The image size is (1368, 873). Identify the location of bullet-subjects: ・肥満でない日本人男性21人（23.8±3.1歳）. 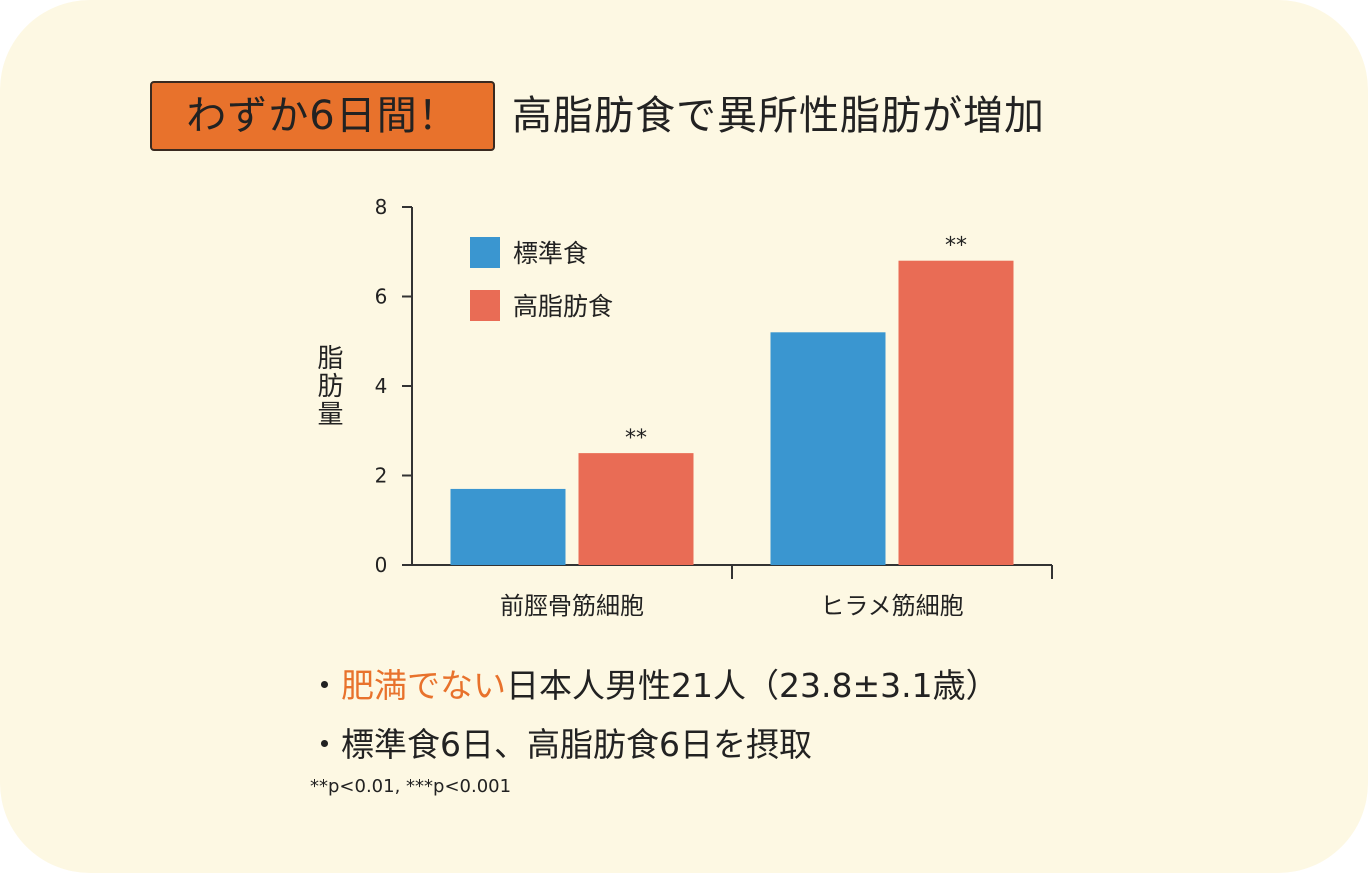
(653, 686).